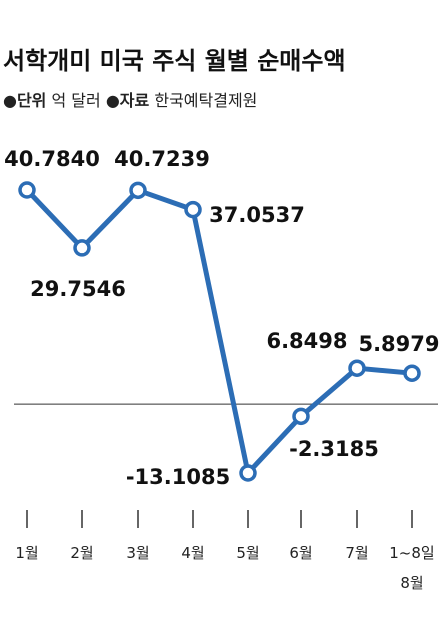 This screenshot has width=441, height=629. I want to click on unit-label: ●단위, so click(24, 100).